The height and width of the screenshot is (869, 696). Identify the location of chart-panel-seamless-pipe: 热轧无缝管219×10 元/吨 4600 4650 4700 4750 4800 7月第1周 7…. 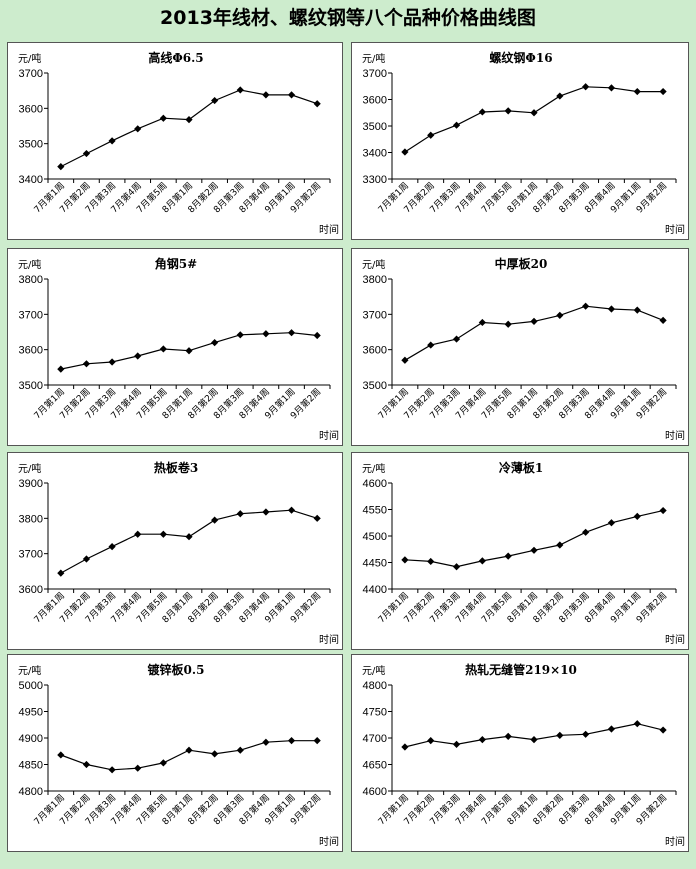
(520, 753).